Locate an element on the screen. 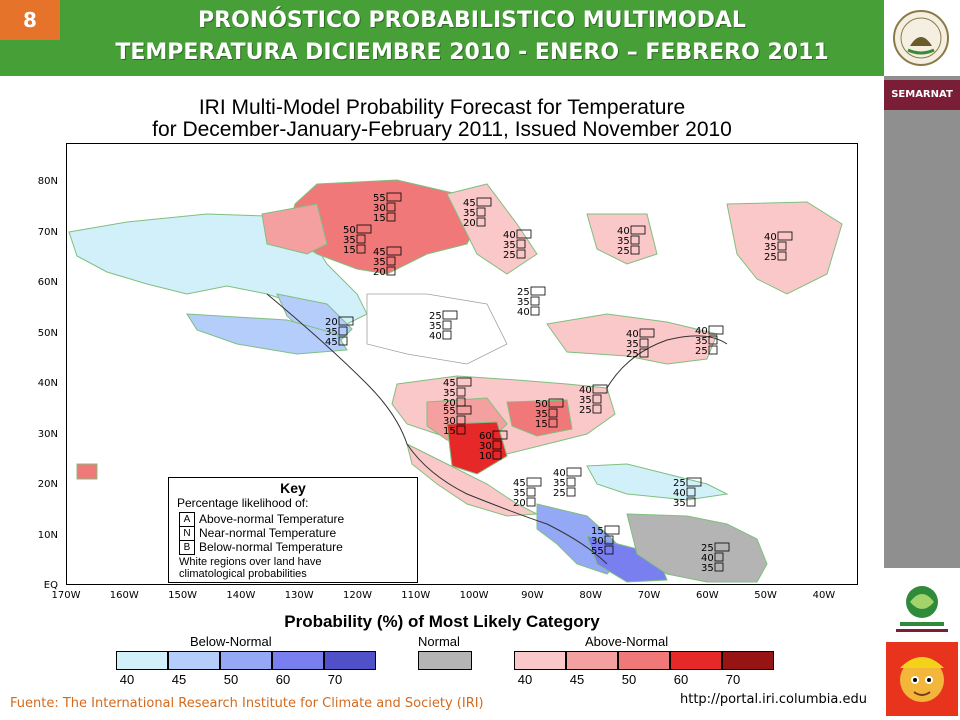 This screenshot has height=720, width=960. longitude-label: 120W is located at coordinates (357, 595).